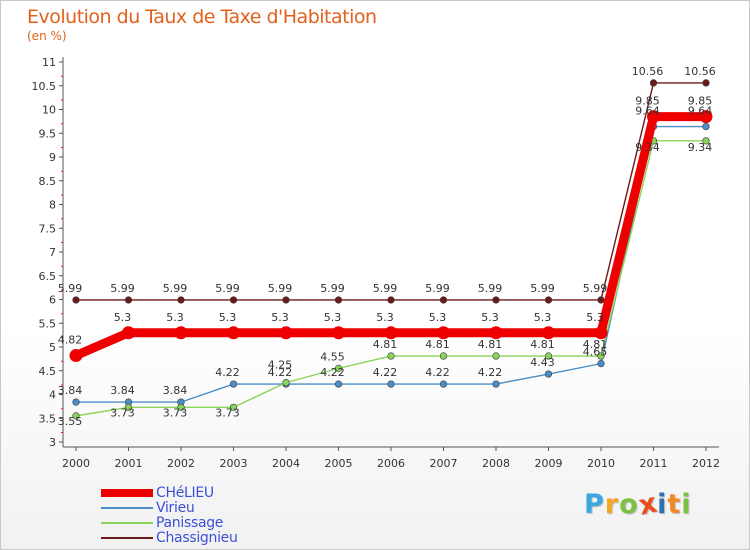 The image size is (750, 550). I want to click on legend-label-virieu: Virieu, so click(175, 508).